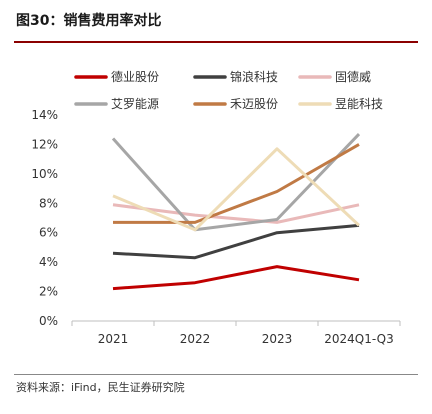 This screenshot has height=414, width=432. What do you see at coordinates (44, 144) in the screenshot?
I see `y-tick-label: 12%` at bounding box center [44, 144].